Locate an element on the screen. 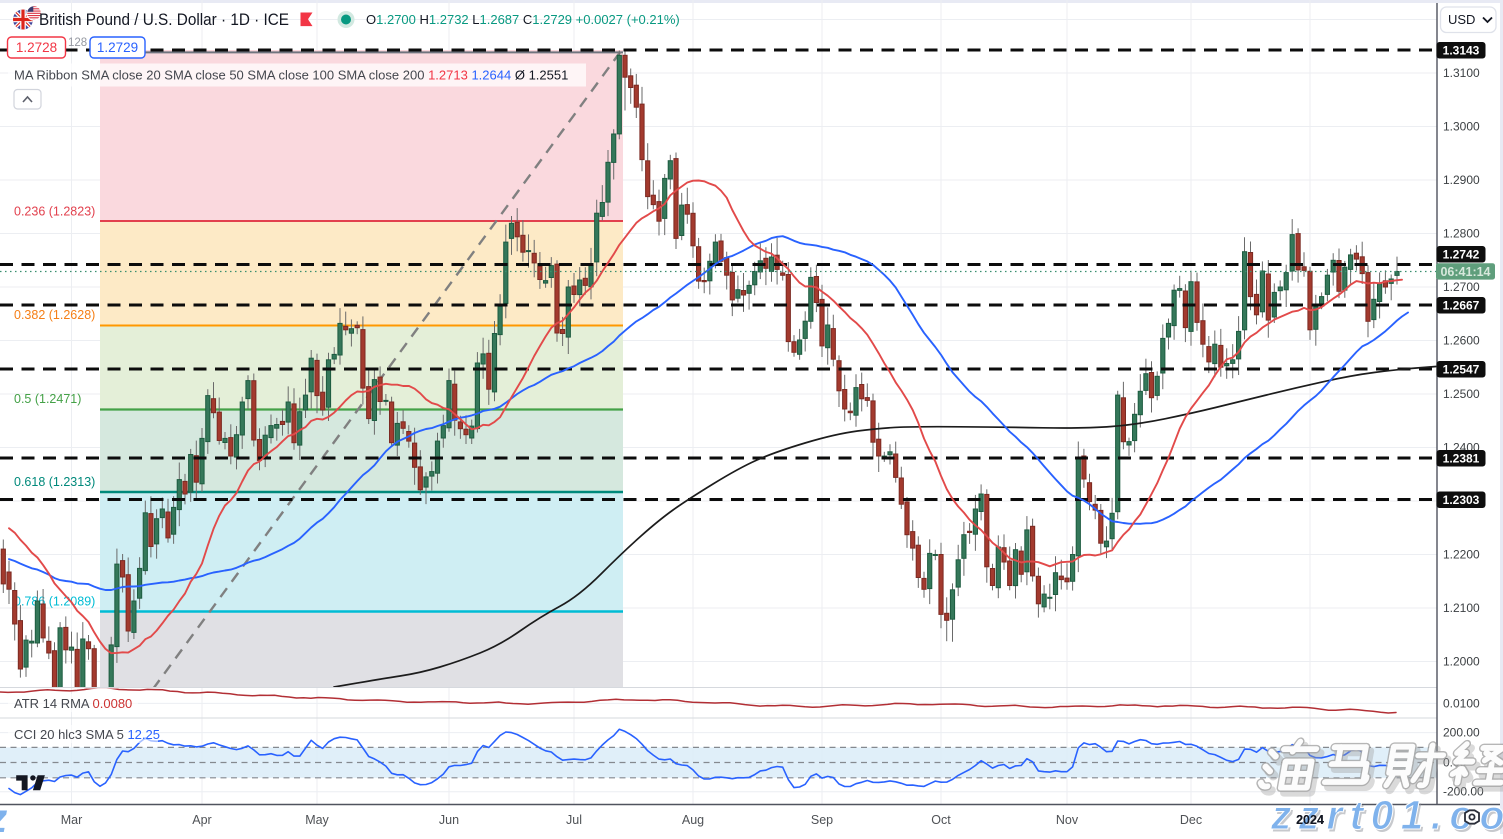 The width and height of the screenshot is (1503, 839). svg-text: 0.786 (1.2089) is located at coordinates (54, 602).